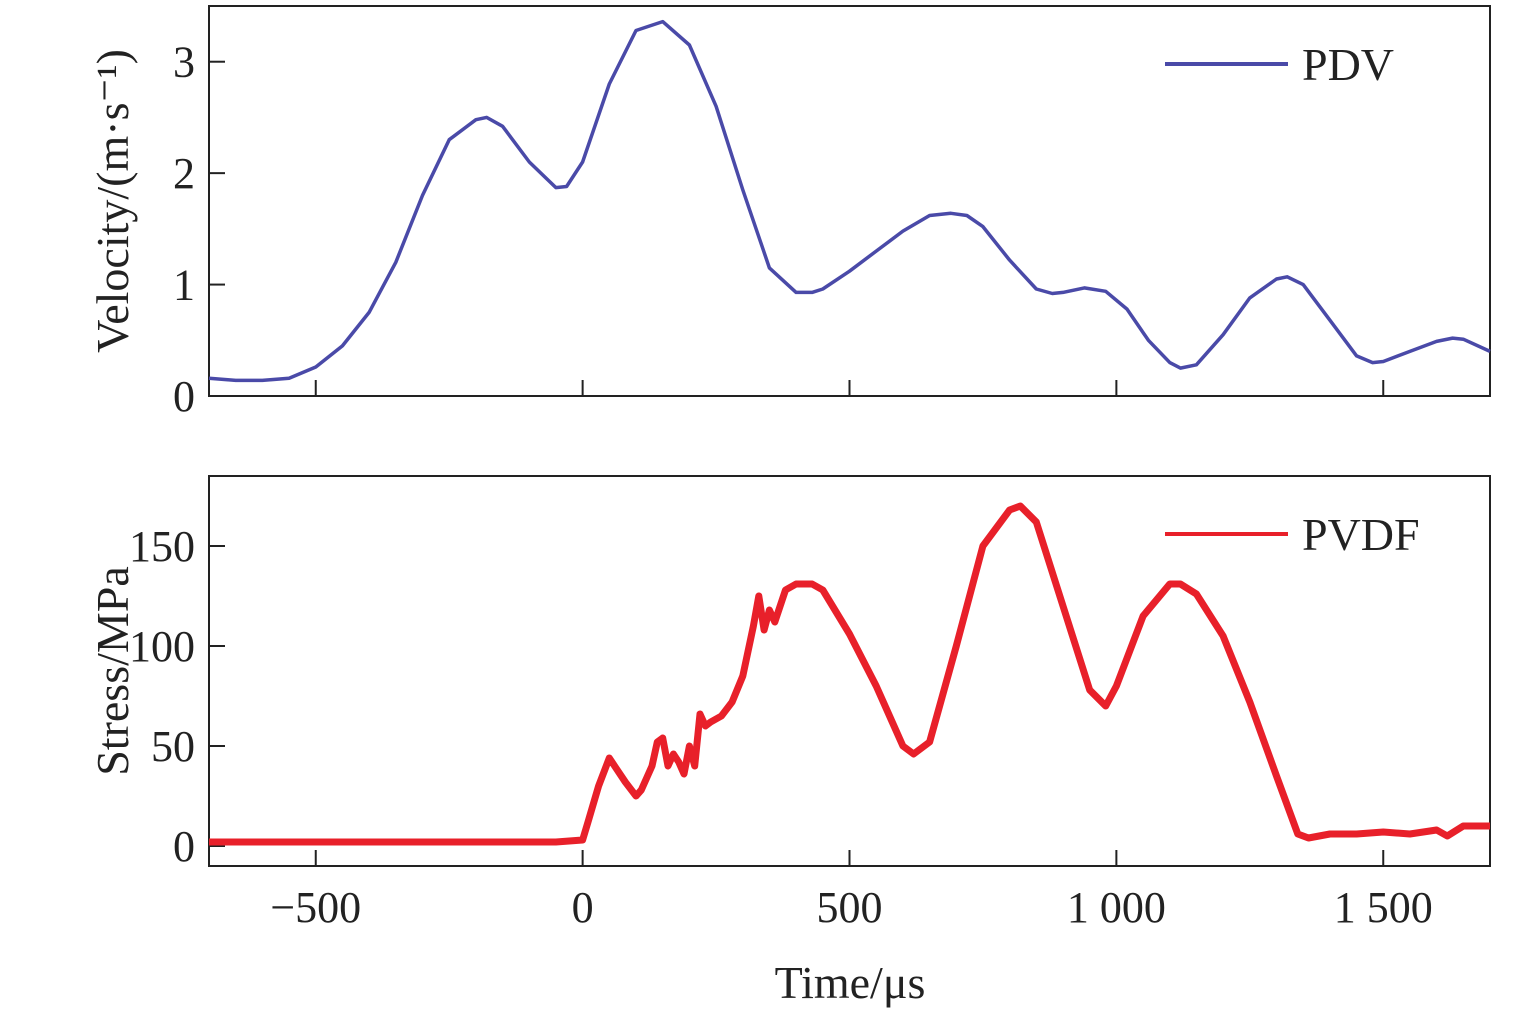  I want to click on y-tick-label: 2, so click(184, 173).